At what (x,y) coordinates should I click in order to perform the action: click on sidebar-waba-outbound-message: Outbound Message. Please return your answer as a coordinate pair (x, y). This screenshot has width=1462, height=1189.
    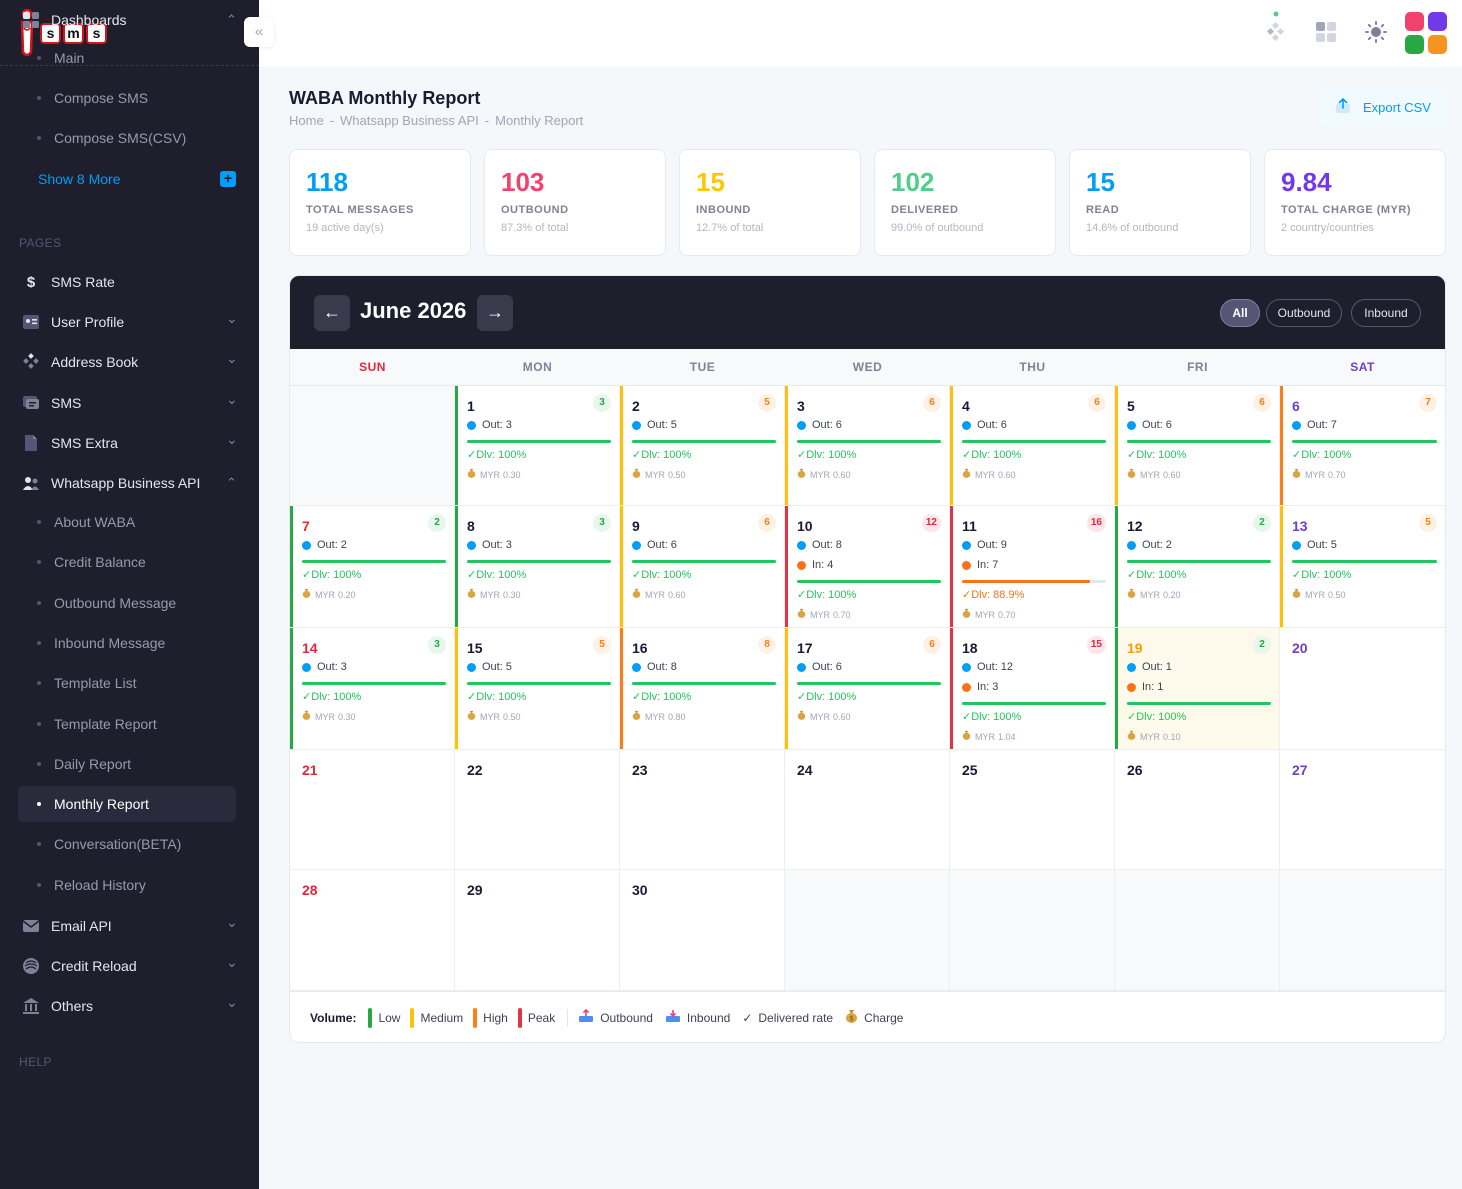
    Looking at the image, I should click on (127, 603).